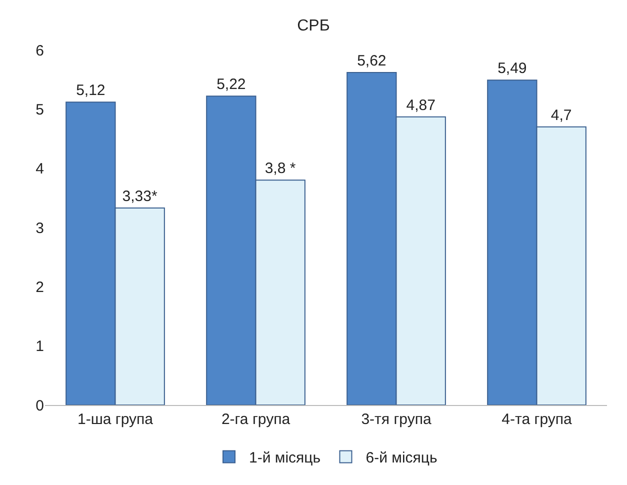  I want to click on x-tick-label: 1-ша група, so click(116, 419).